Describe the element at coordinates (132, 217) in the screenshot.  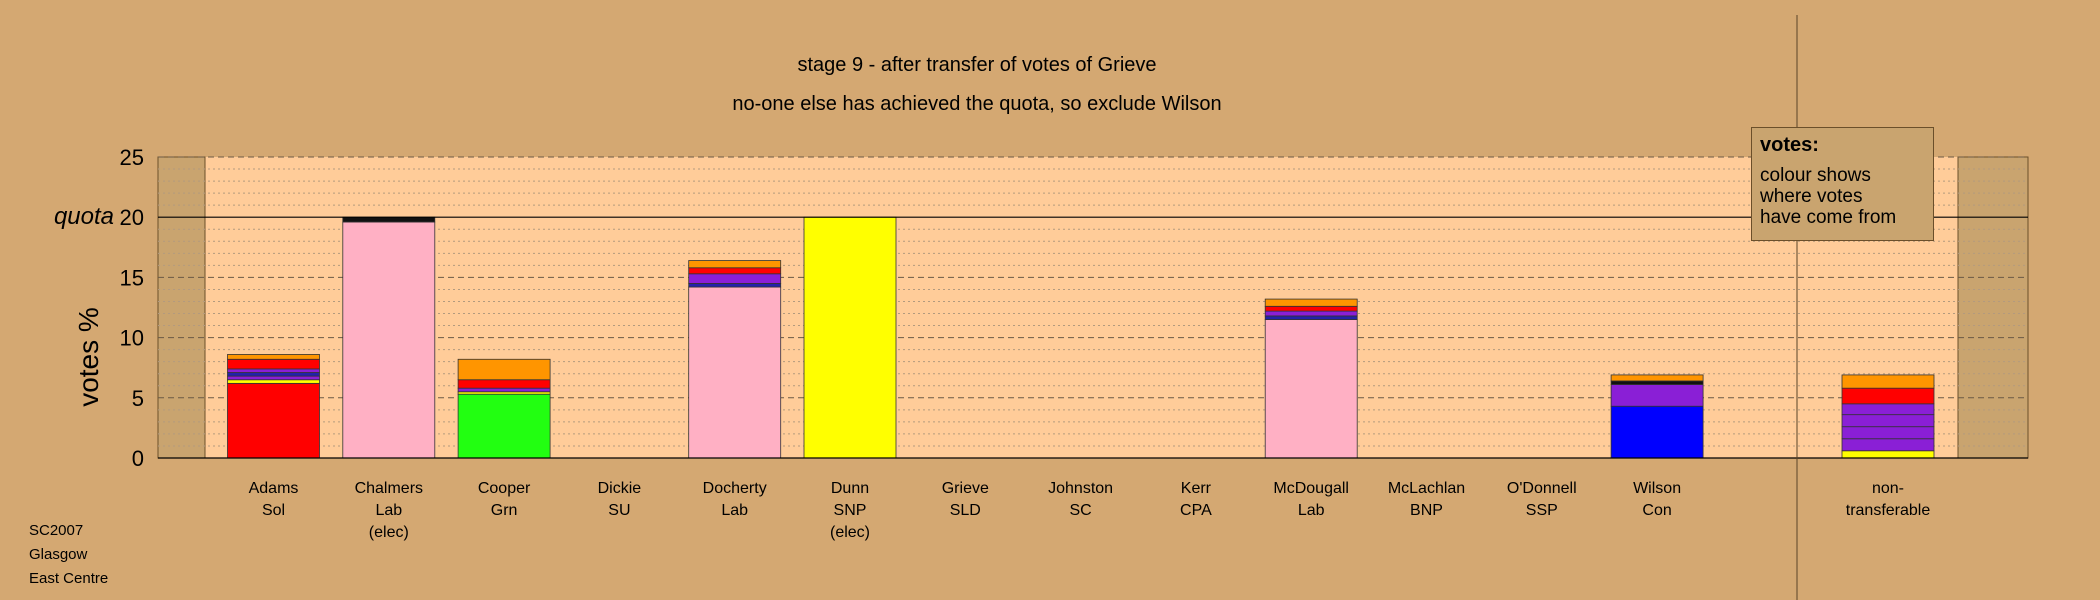
I see `y-tick-label: 20` at that location.